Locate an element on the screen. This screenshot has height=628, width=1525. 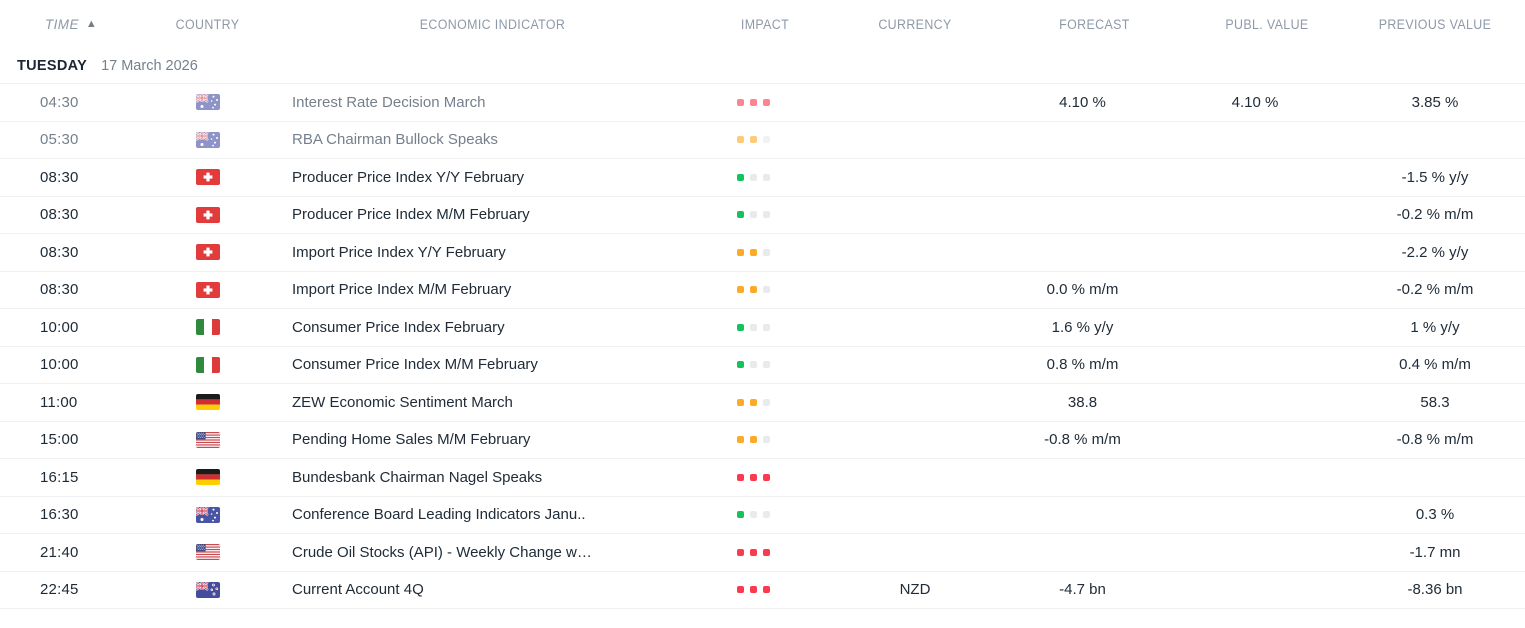
flag-italy-icon is located at coordinates (207, 327).